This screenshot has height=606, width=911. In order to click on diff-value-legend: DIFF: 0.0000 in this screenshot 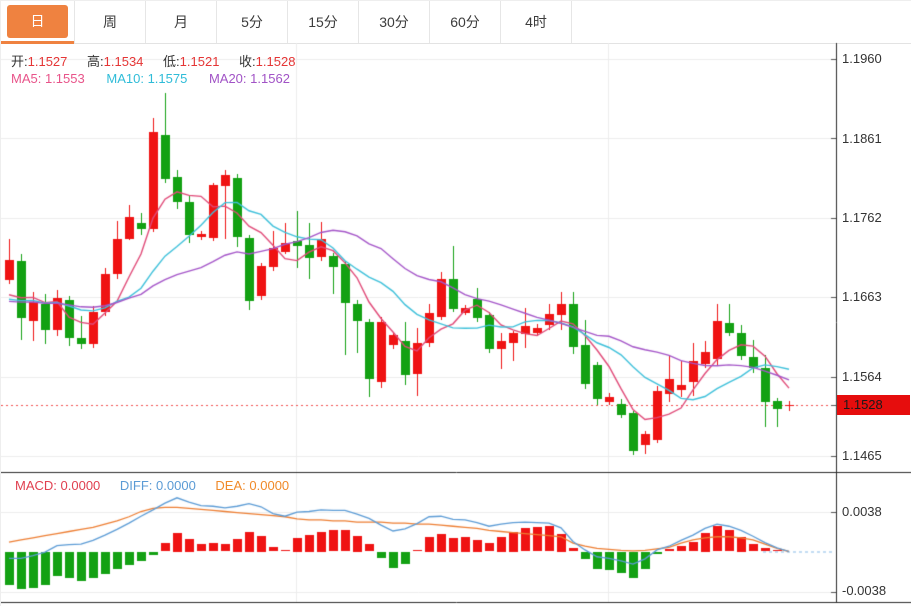, I will do `click(157, 485)`.